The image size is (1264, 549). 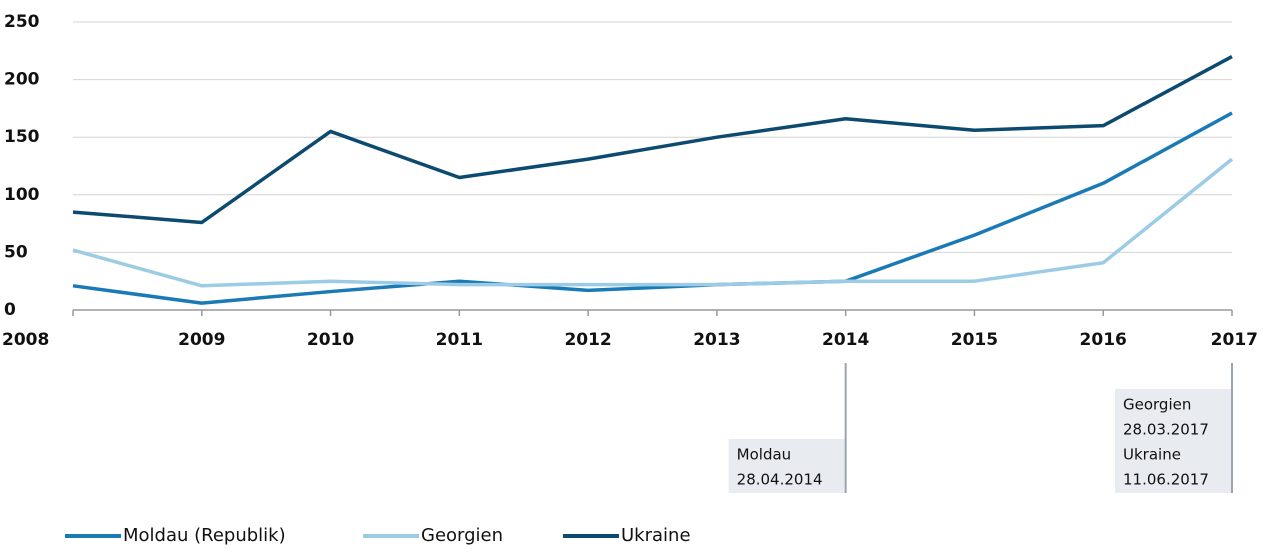 What do you see at coordinates (1166, 480) in the screenshot?
I see `annotation-text: 11.06.2017` at bounding box center [1166, 480].